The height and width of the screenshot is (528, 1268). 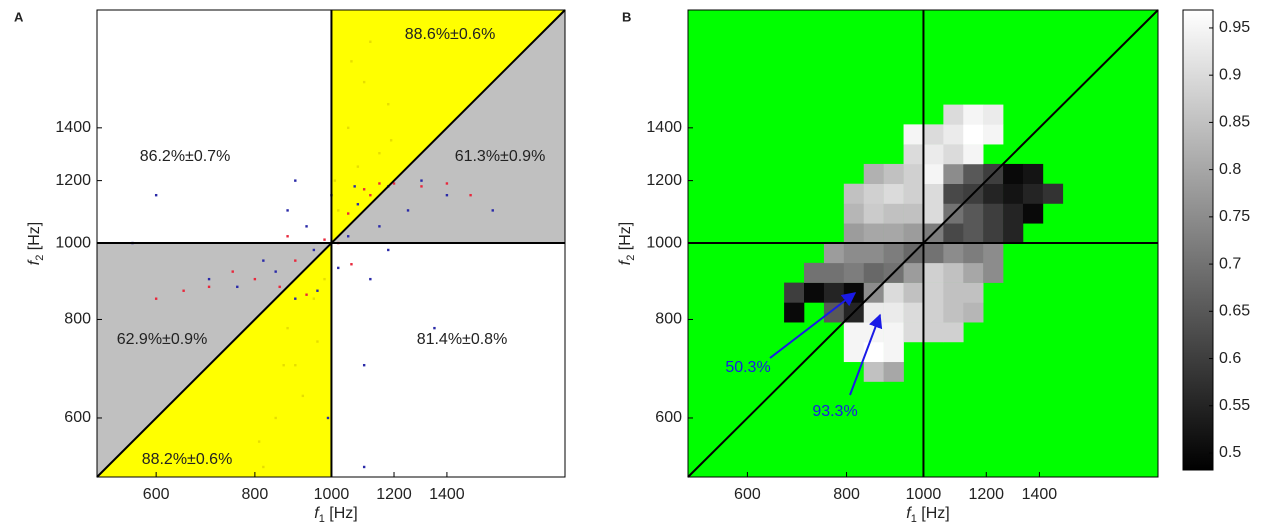 I want to click on colorbar-tick-label: 0.65, so click(x=1234, y=311).